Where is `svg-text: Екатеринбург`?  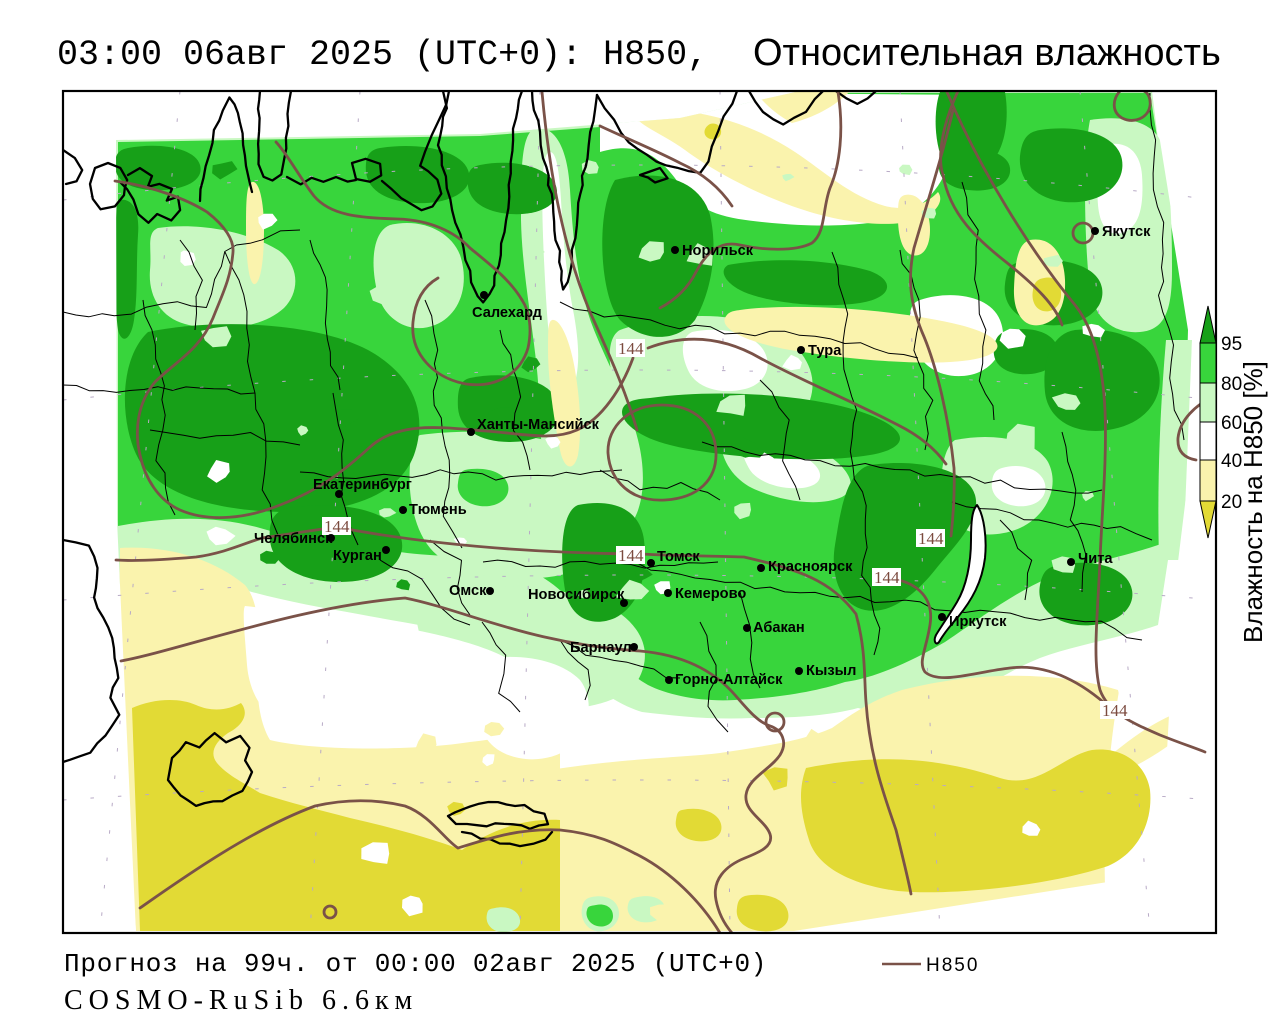
svg-text: Екатеринбург is located at coordinates (362, 485).